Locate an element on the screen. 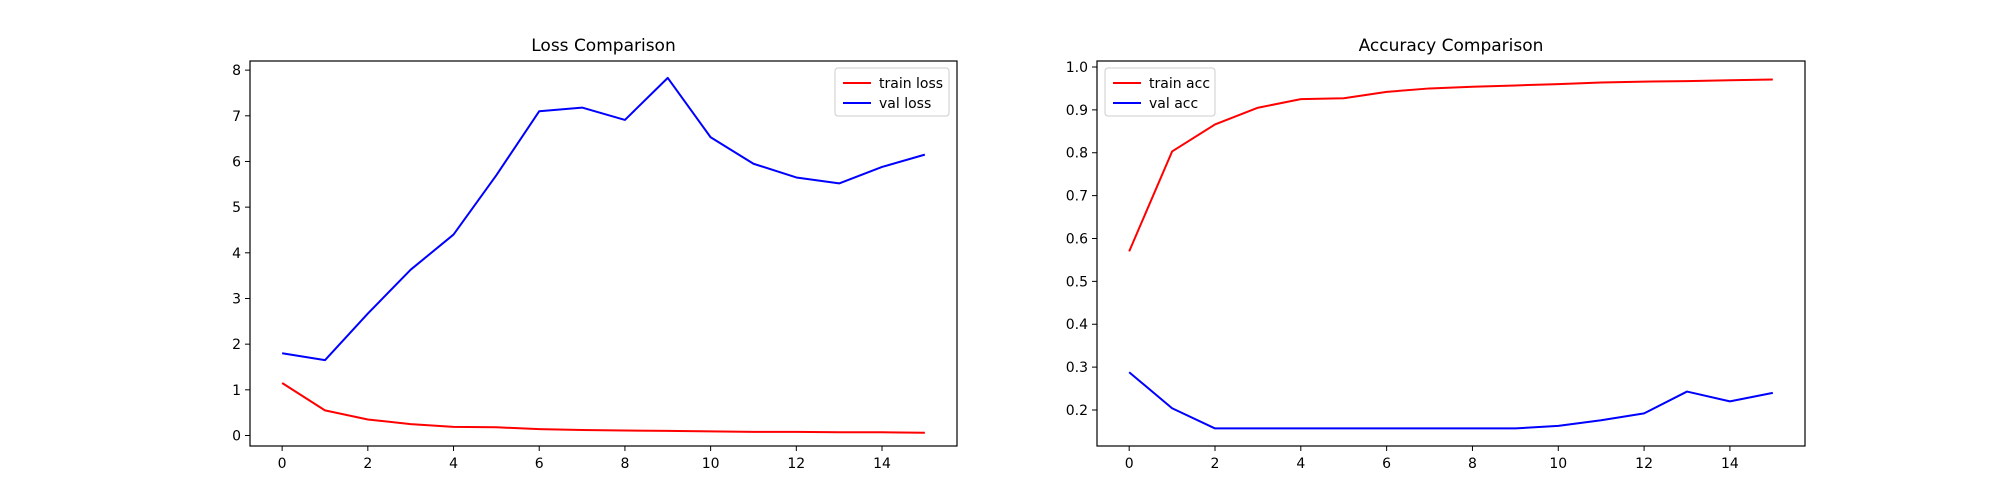 The width and height of the screenshot is (2000, 500). legend-label: val acc is located at coordinates (1173, 104).